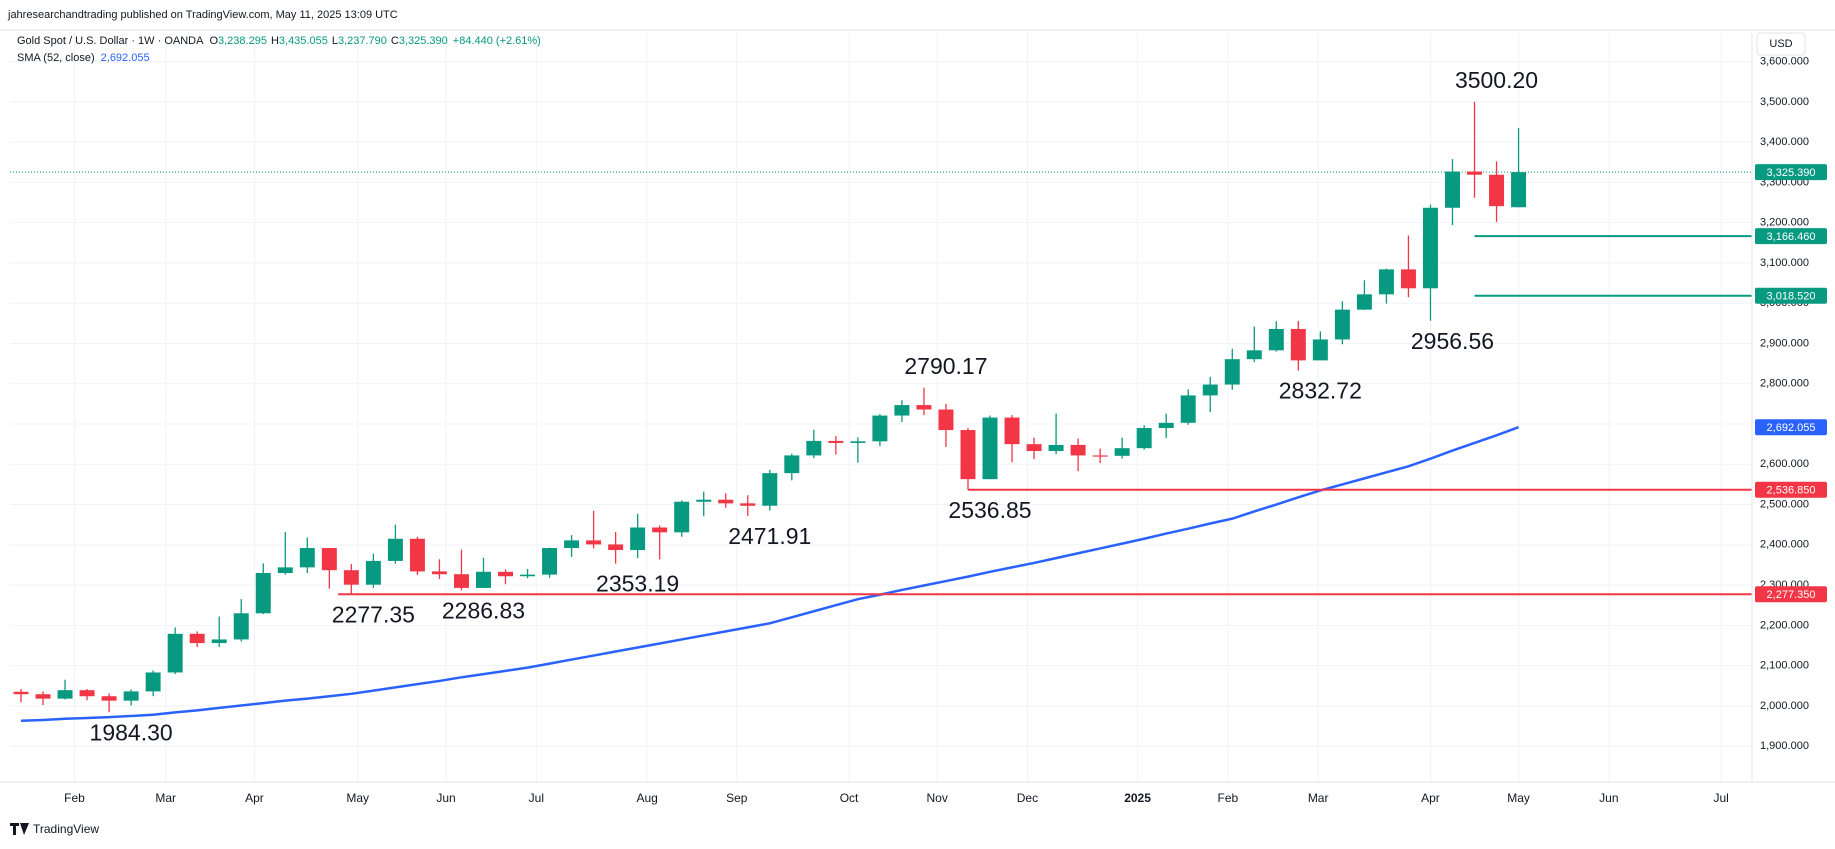 The height and width of the screenshot is (849, 1835). I want to click on legend-change: +84.440 (+2.61%), so click(497, 41).